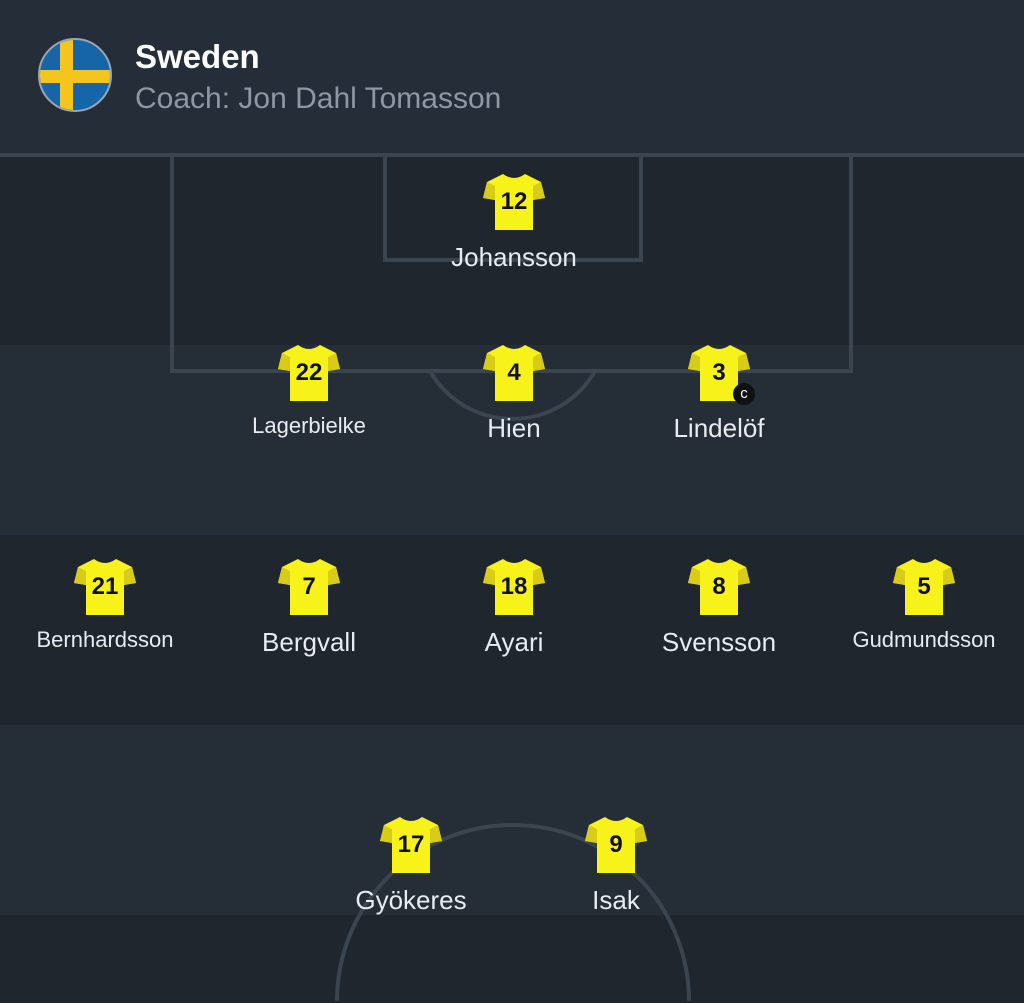  Describe the element at coordinates (924, 639) in the screenshot. I see `player-name: Gudmundsson` at that location.